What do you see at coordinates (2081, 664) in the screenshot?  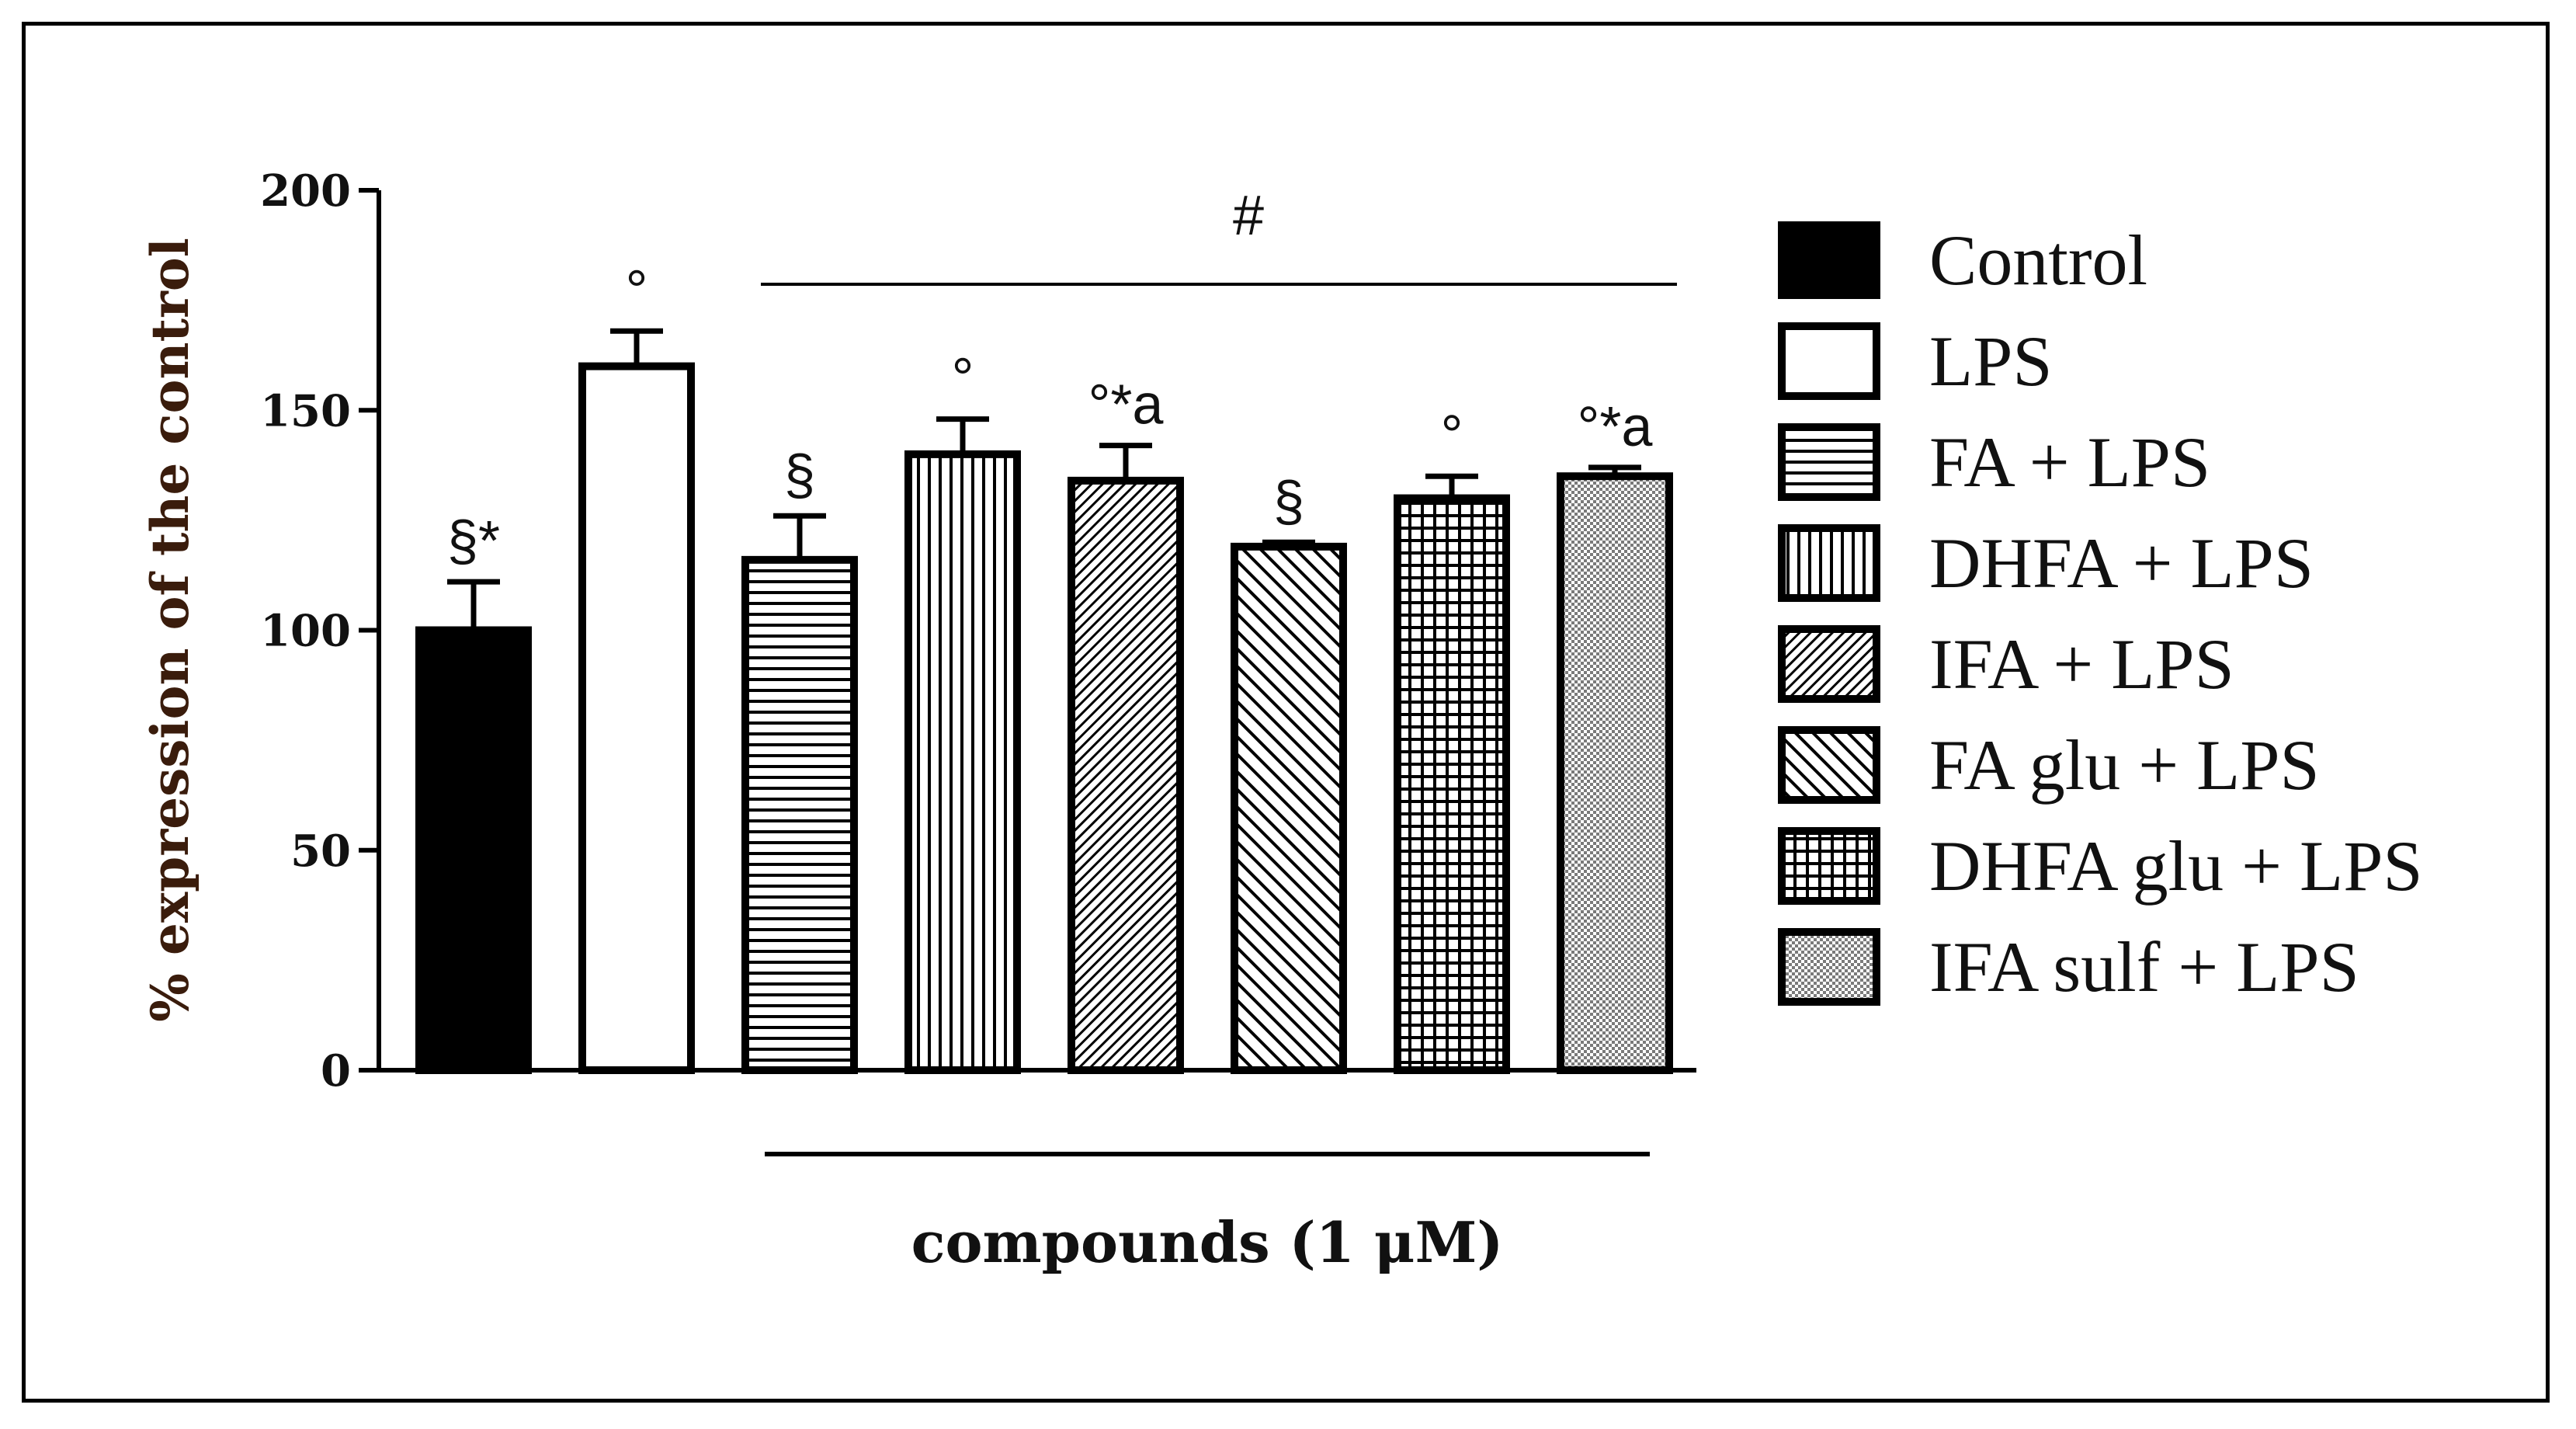 I see `legend-label: IFA + LPS` at bounding box center [2081, 664].